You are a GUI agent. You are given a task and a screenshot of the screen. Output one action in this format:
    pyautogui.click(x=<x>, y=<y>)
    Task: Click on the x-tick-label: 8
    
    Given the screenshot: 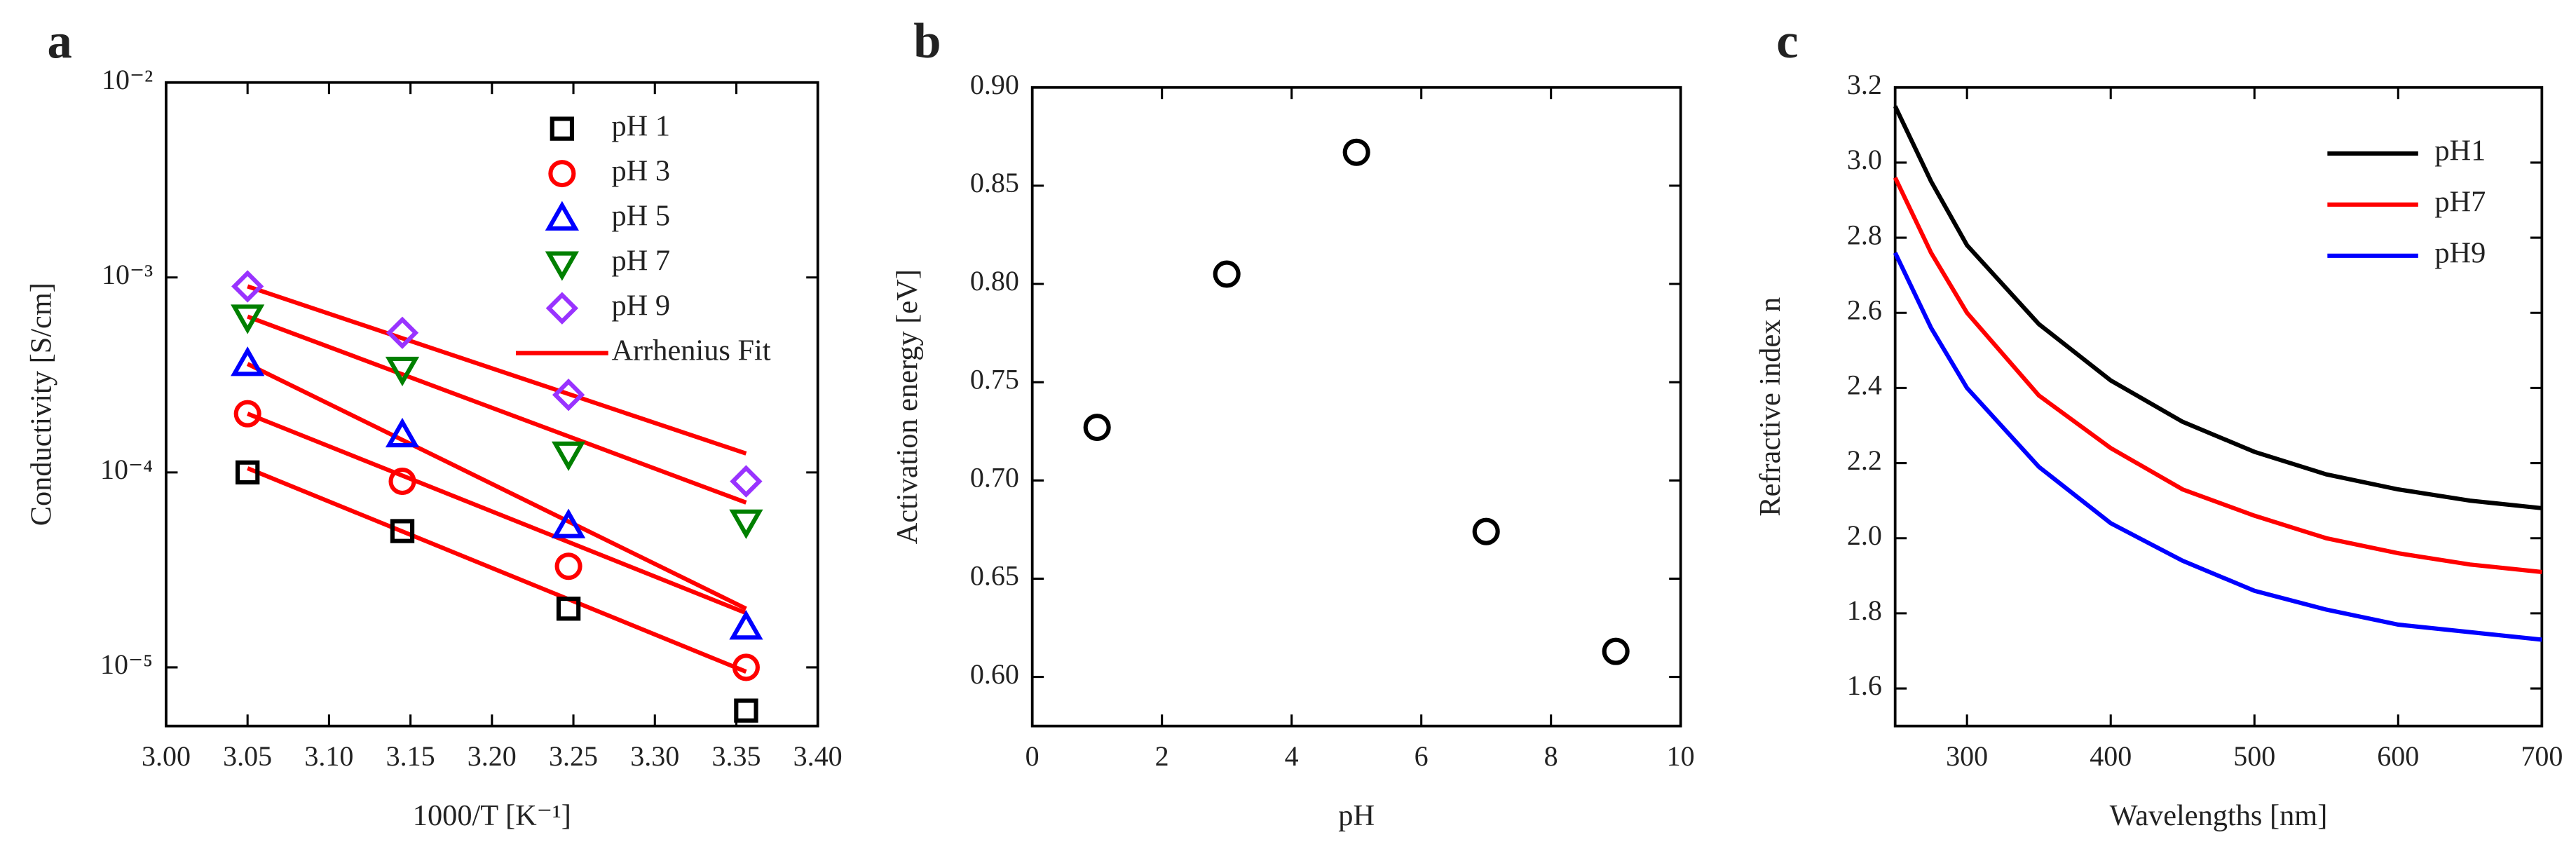 What is the action you would take?
    pyautogui.click(x=1551, y=756)
    